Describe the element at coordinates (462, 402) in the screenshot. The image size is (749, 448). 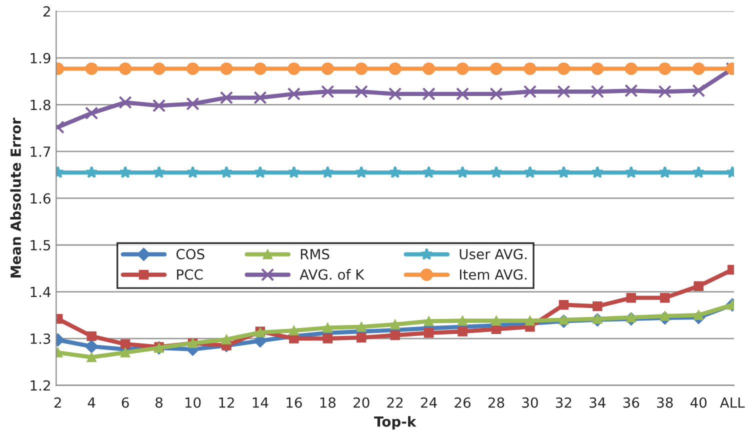
I see `x-tick-label: 26` at that location.